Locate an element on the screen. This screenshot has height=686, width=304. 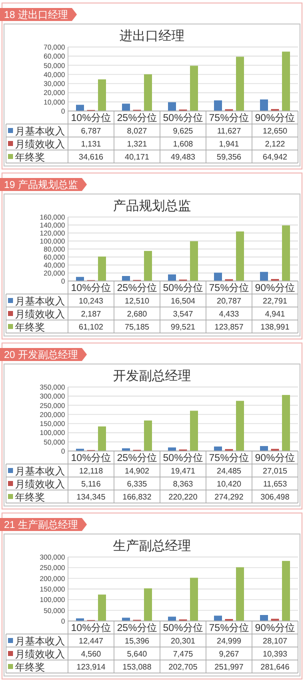
data-label: 9,625 is located at coordinates (183, 131).